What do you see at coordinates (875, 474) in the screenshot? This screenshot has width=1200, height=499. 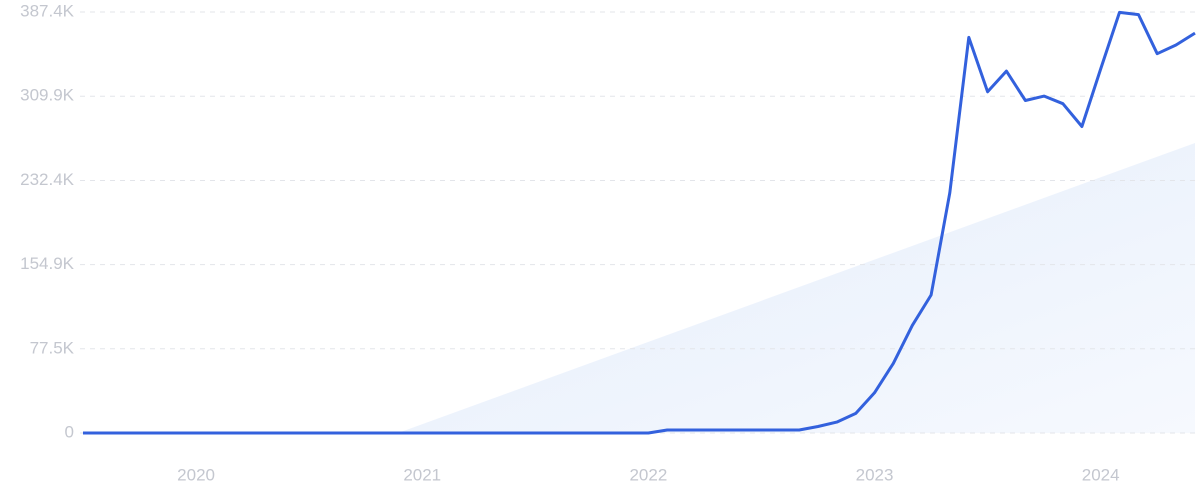 I see `x-tick-label: 2023` at bounding box center [875, 474].